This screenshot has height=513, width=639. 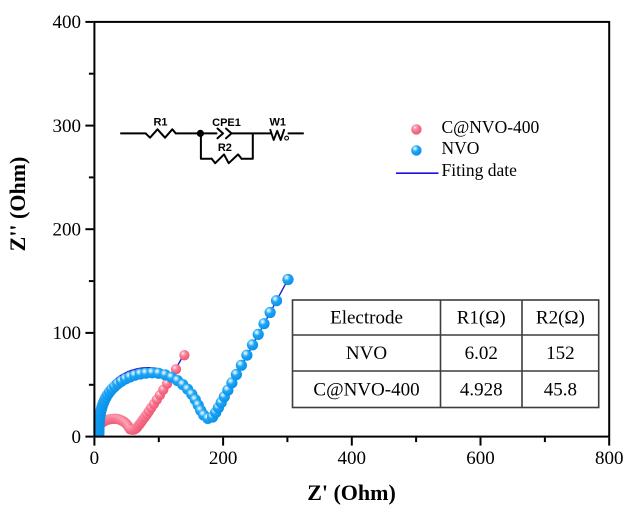 I want to click on svg-text: R1, so click(x=160, y=123).